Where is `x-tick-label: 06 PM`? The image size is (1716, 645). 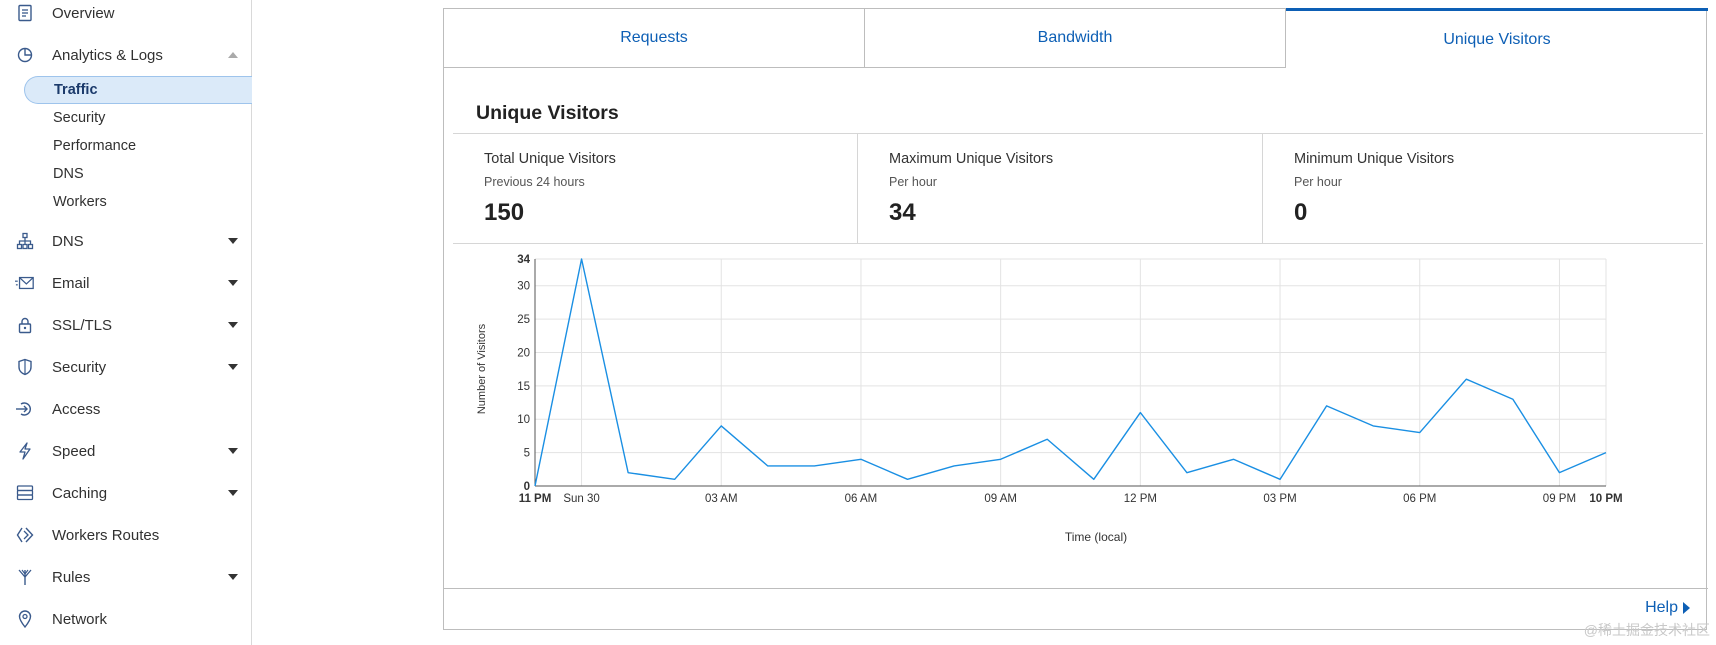 x-tick-label: 06 PM is located at coordinates (1419, 499).